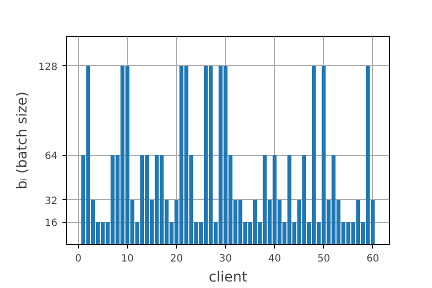 Image resolution: width=432 pixels, height=288 pixels. What do you see at coordinates (51, 224) in the screenshot?
I see `y-tick-label: 16` at bounding box center [51, 224].